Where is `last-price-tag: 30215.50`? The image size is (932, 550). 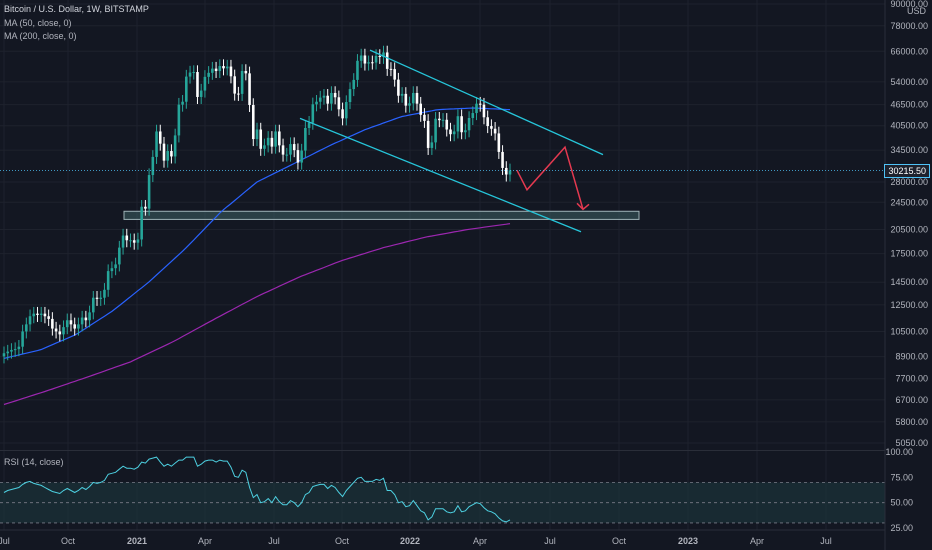 last-price-tag: 30215.50 is located at coordinates (907, 171).